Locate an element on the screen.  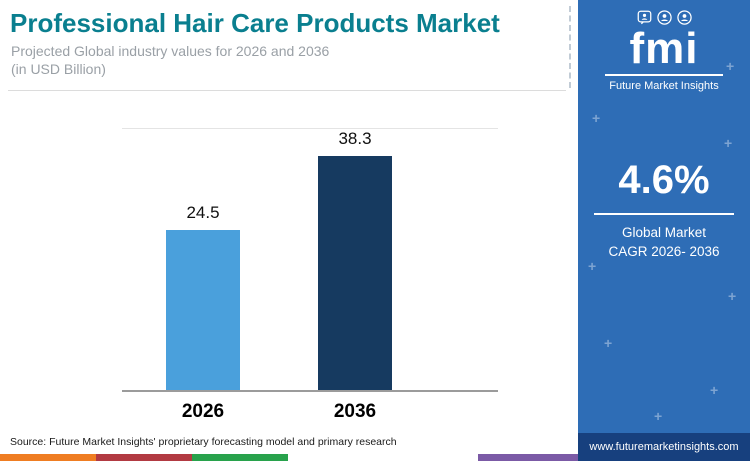
bar-2036 is located at coordinates (355, 273).